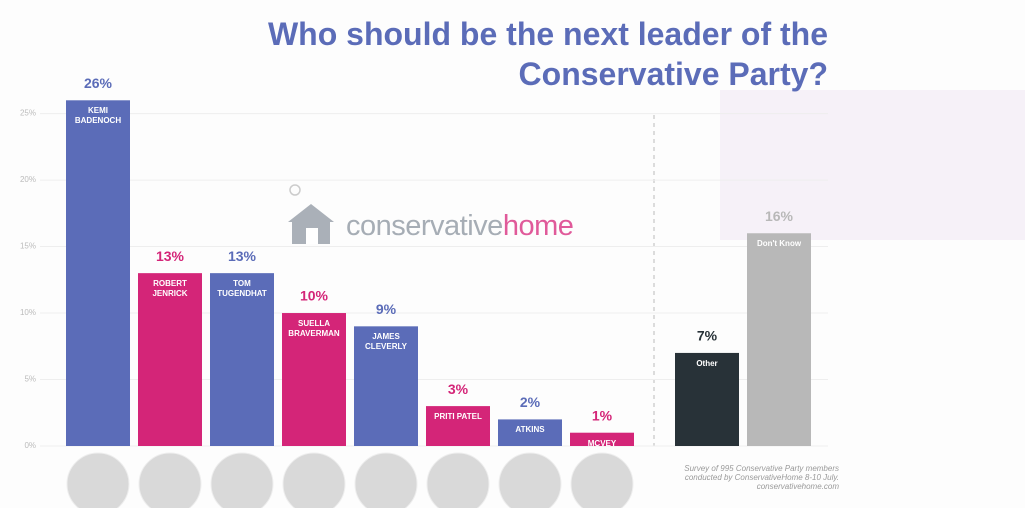 The image size is (1025, 508). I want to click on y-tick-label: 10%, so click(28, 312).